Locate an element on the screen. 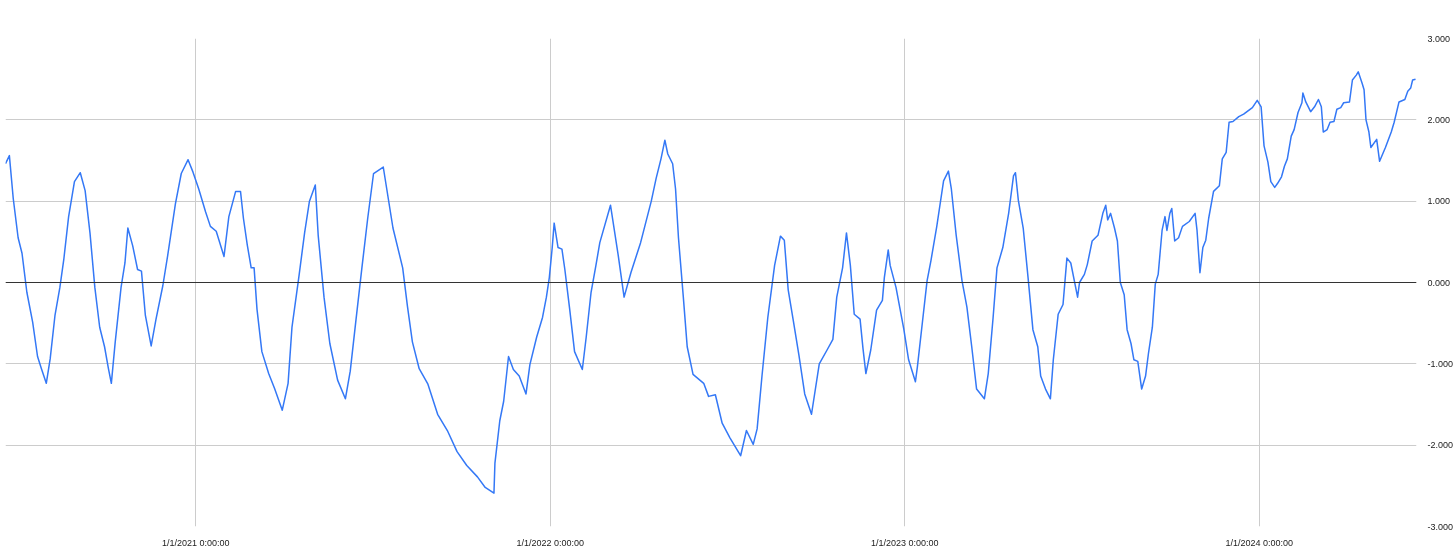 This screenshot has width=1456, height=550. y-tick-label: 3.000 is located at coordinates (1439, 38).